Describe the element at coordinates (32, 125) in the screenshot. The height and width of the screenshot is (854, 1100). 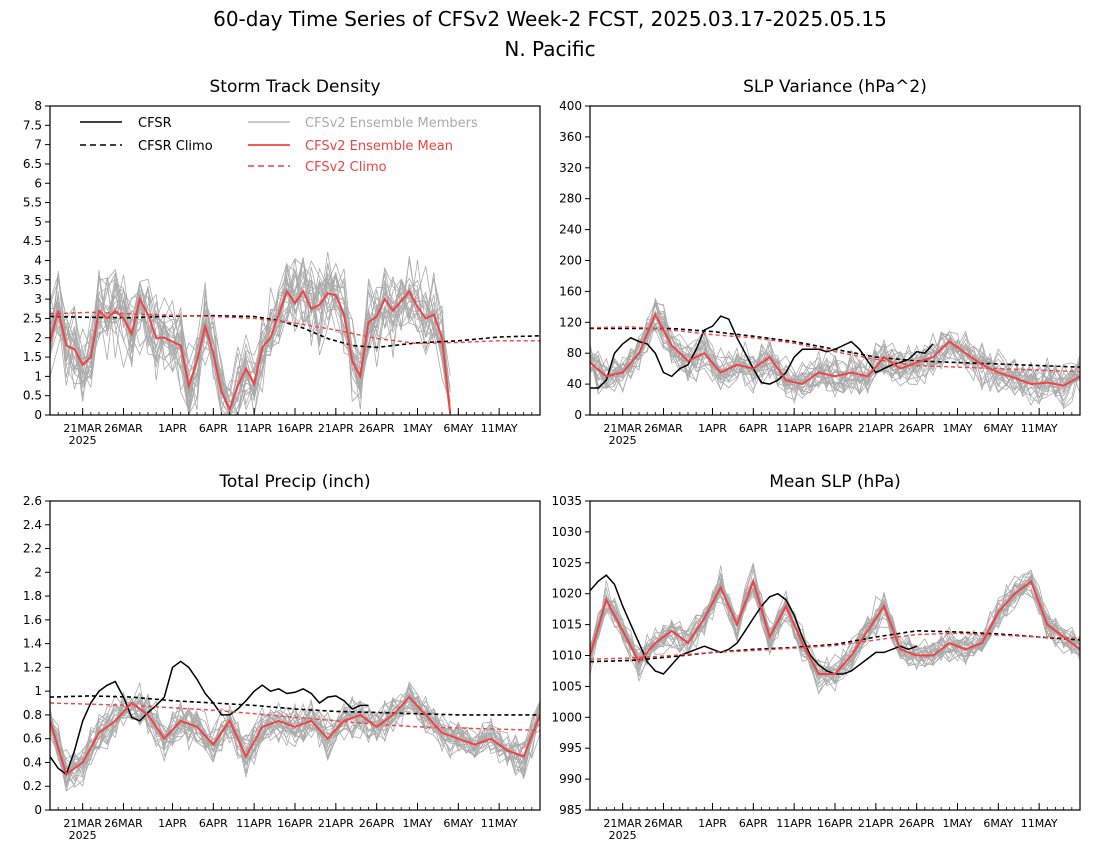
I see `y-tick-label: 7.5` at that location.